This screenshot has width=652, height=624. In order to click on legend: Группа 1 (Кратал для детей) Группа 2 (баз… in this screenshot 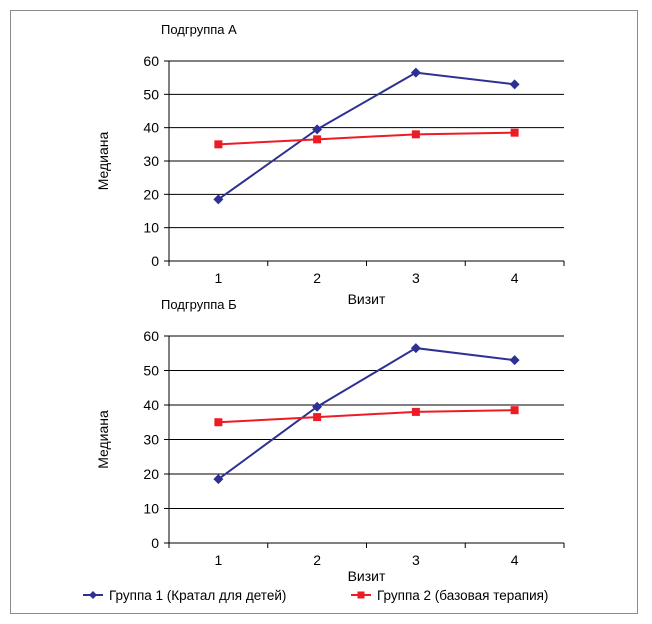, I will do `click(315, 595)`.